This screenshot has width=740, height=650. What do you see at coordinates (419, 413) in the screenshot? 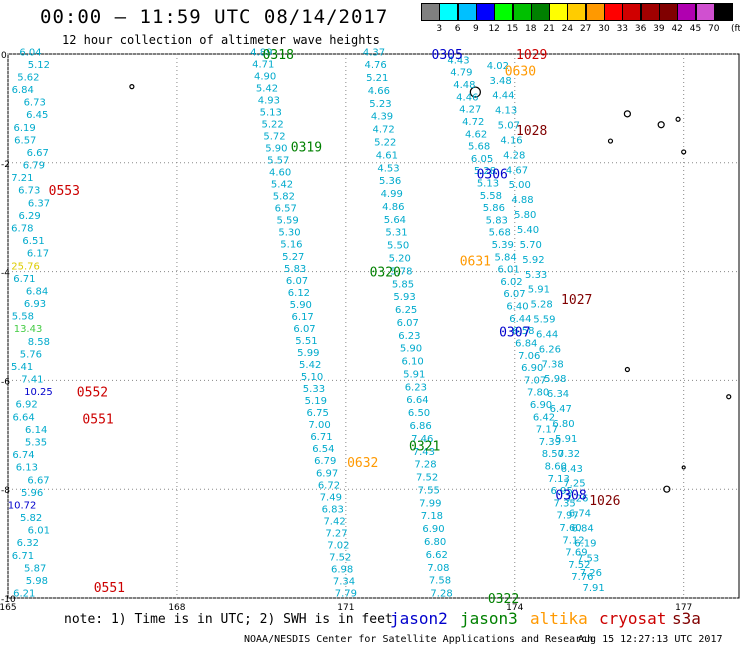
I see `swh-value-label: 6.50` at bounding box center [419, 413].